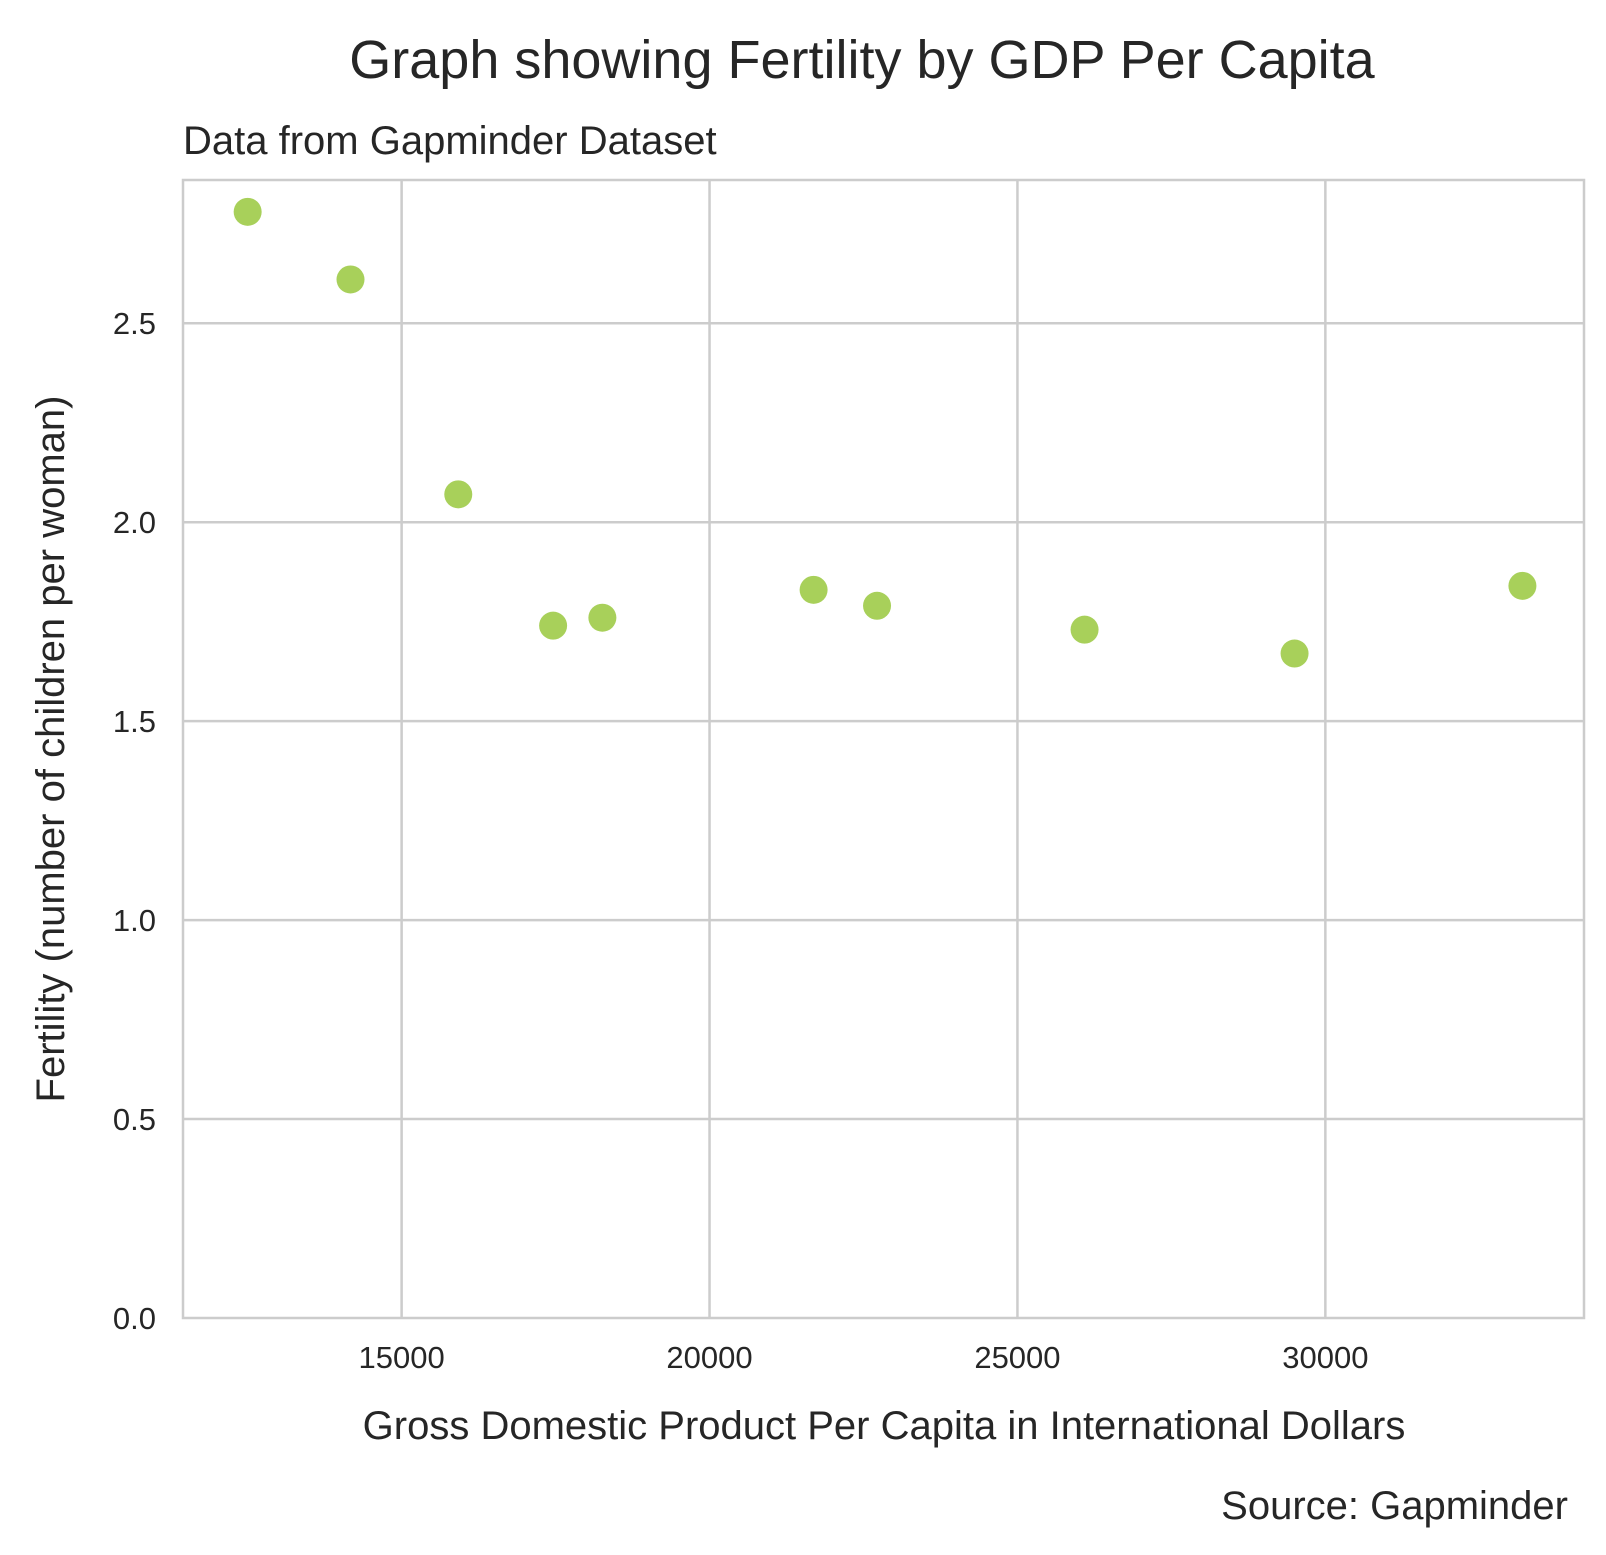  Describe the element at coordinates (709, 1357) in the screenshot. I see `x-tick-label: 20000` at that location.